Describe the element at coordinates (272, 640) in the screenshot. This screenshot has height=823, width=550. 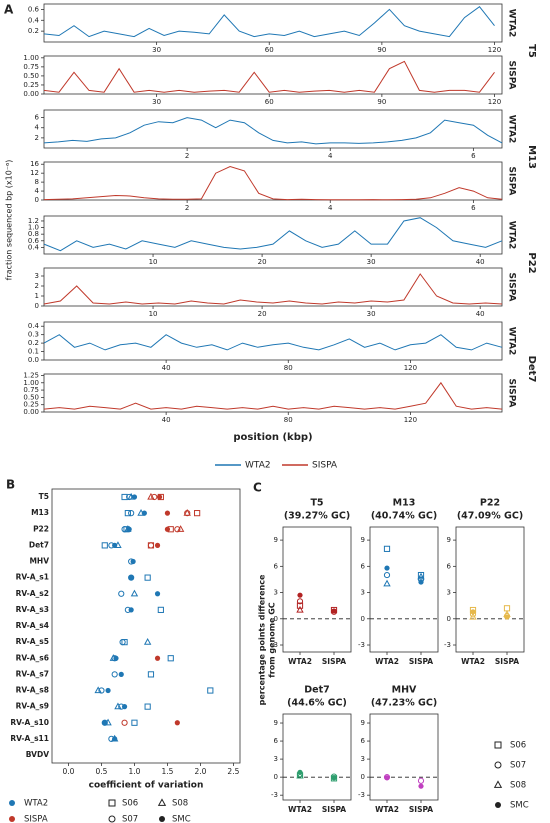
I see `y-axis-label: from genome GC` at that location.